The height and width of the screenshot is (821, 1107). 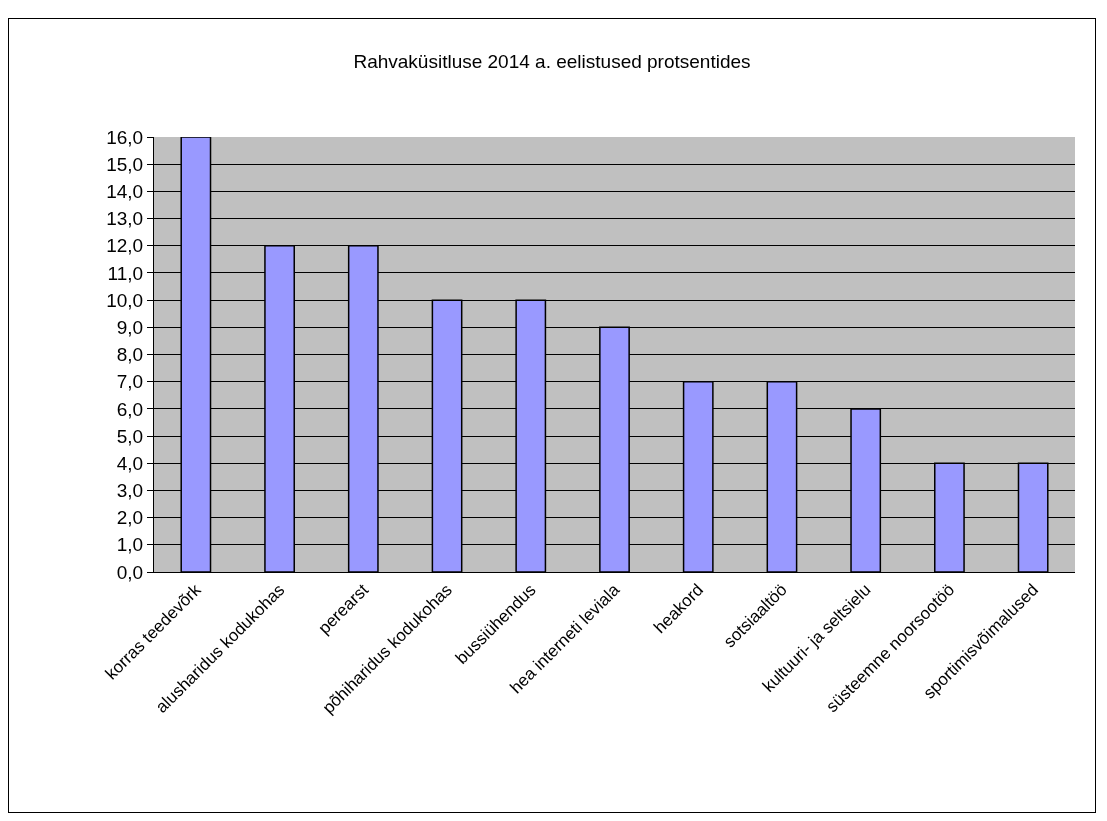 I want to click on y-tick-label: 13,0, so click(x=125, y=219).